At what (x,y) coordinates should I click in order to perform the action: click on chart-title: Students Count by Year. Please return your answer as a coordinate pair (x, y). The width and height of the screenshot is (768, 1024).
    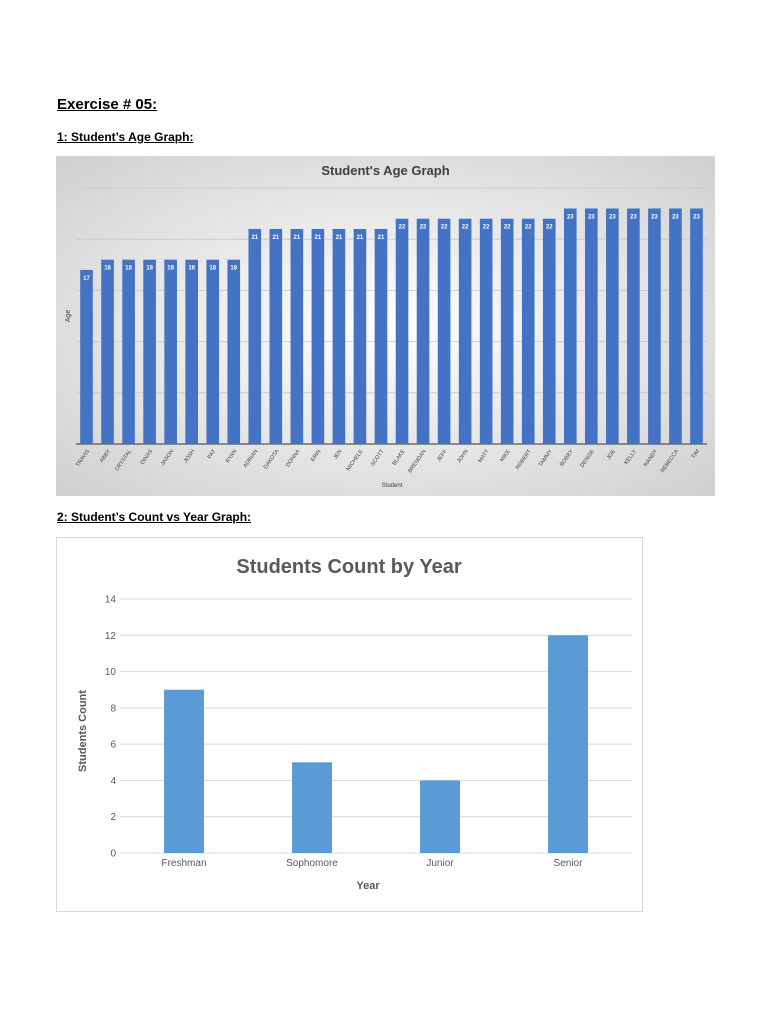
    Looking at the image, I should click on (348, 567).